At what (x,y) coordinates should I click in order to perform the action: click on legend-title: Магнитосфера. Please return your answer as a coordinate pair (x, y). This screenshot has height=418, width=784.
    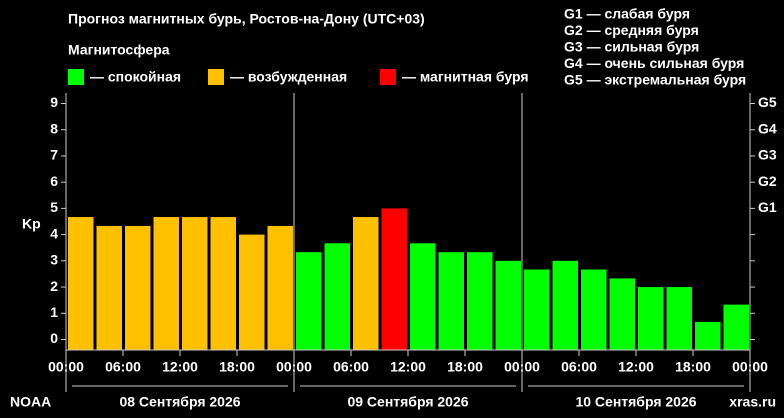
    Looking at the image, I should click on (119, 50).